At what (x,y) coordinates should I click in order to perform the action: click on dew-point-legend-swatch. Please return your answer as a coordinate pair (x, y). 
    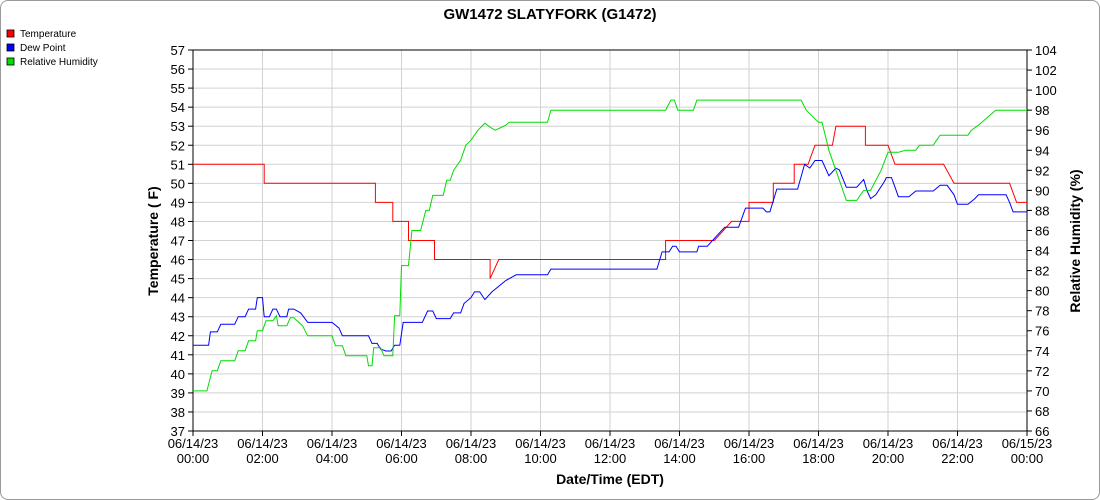
    Looking at the image, I should click on (10, 47).